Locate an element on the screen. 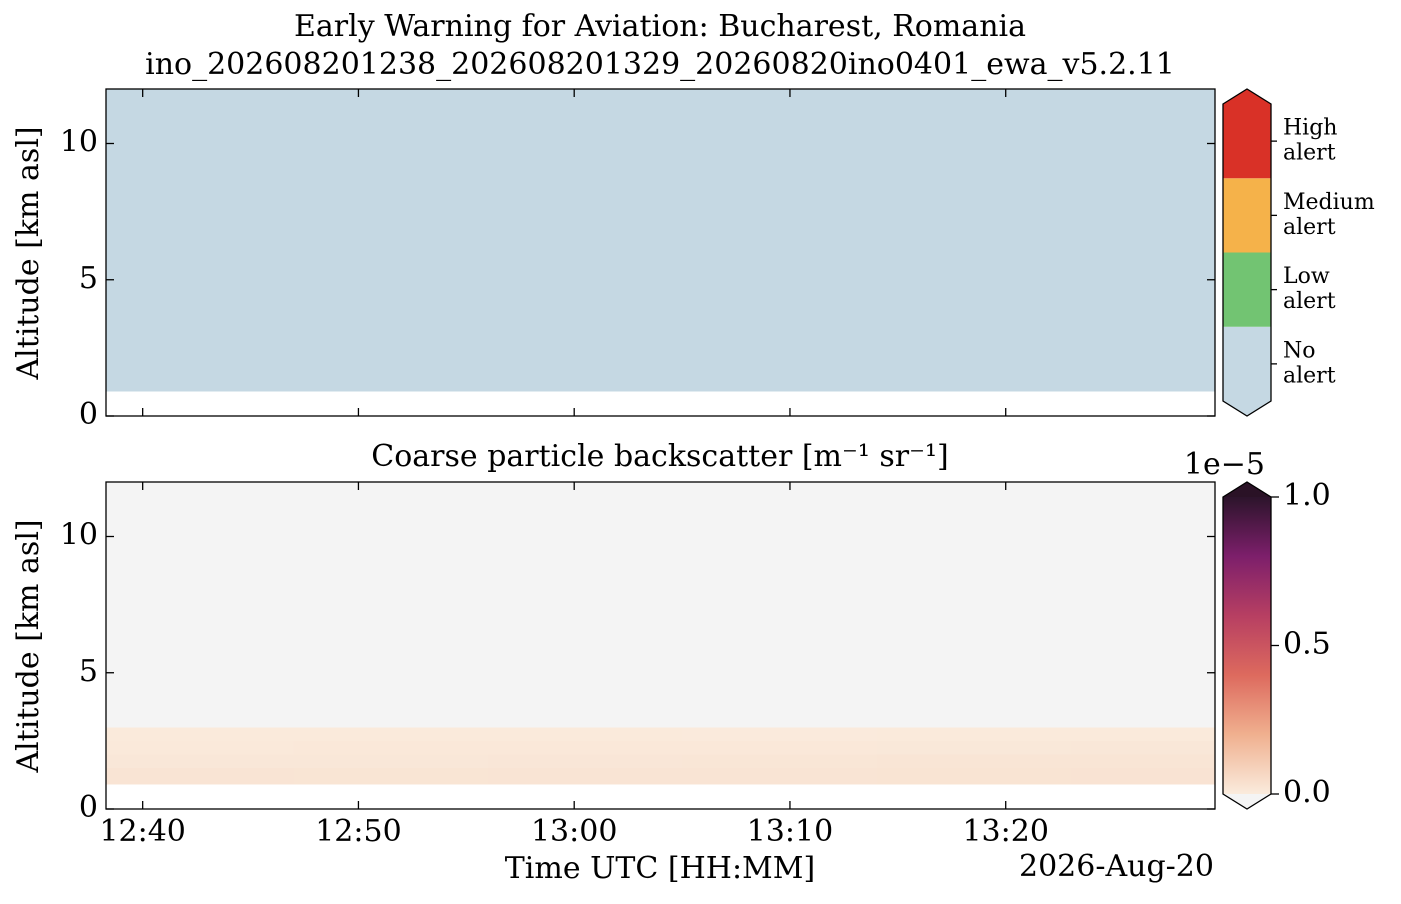  panel-title: Coarse particle backscatter [m⁻¹ sr⁻¹] is located at coordinates (659, 456).